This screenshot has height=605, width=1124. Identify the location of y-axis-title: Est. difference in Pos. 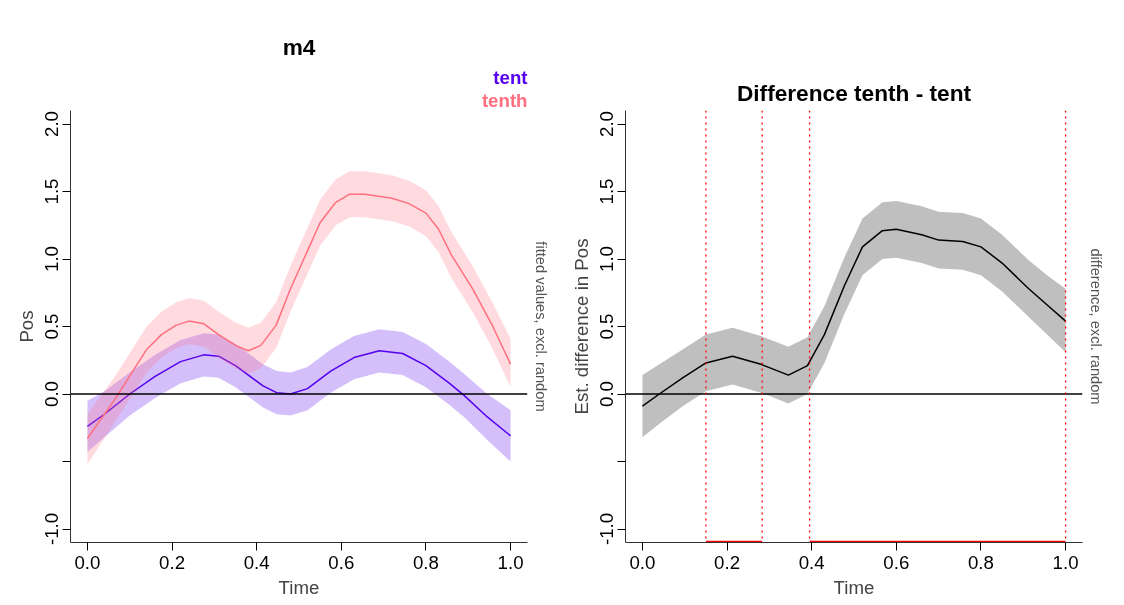
(581, 326).